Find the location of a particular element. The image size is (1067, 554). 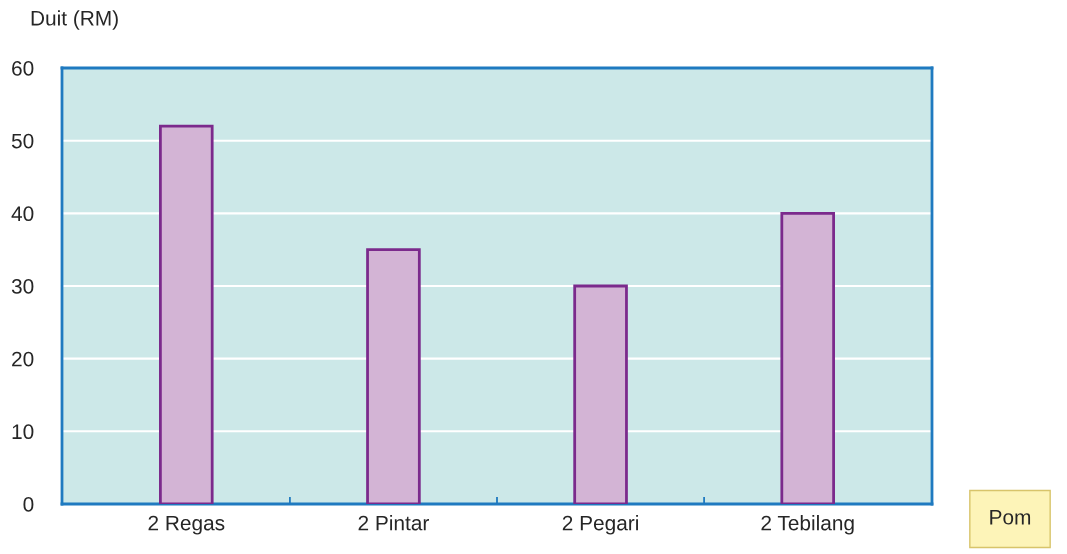

x-tick-label: 2 Pegari is located at coordinates (600, 525).